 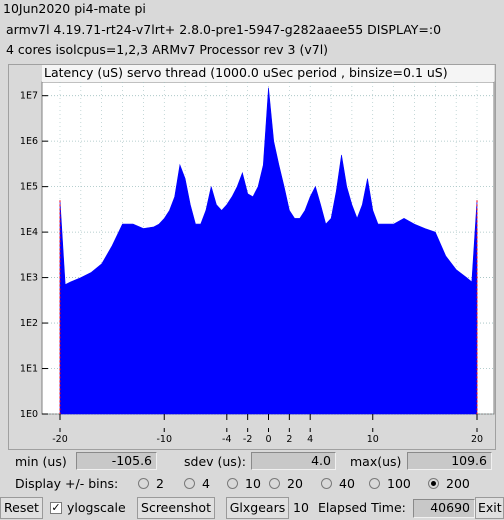 What do you see at coordinates (489, 508) in the screenshot?
I see `exit-button: Exit` at bounding box center [489, 508].